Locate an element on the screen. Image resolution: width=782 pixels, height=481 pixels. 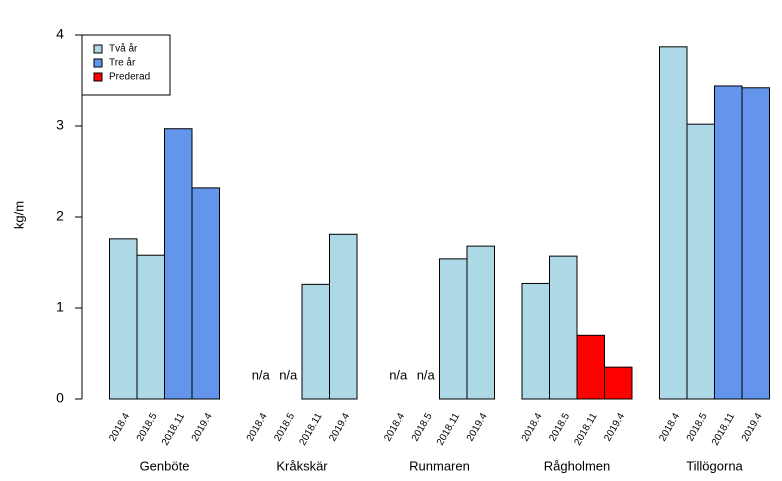
group-label: Kråkskär is located at coordinates (302, 465).